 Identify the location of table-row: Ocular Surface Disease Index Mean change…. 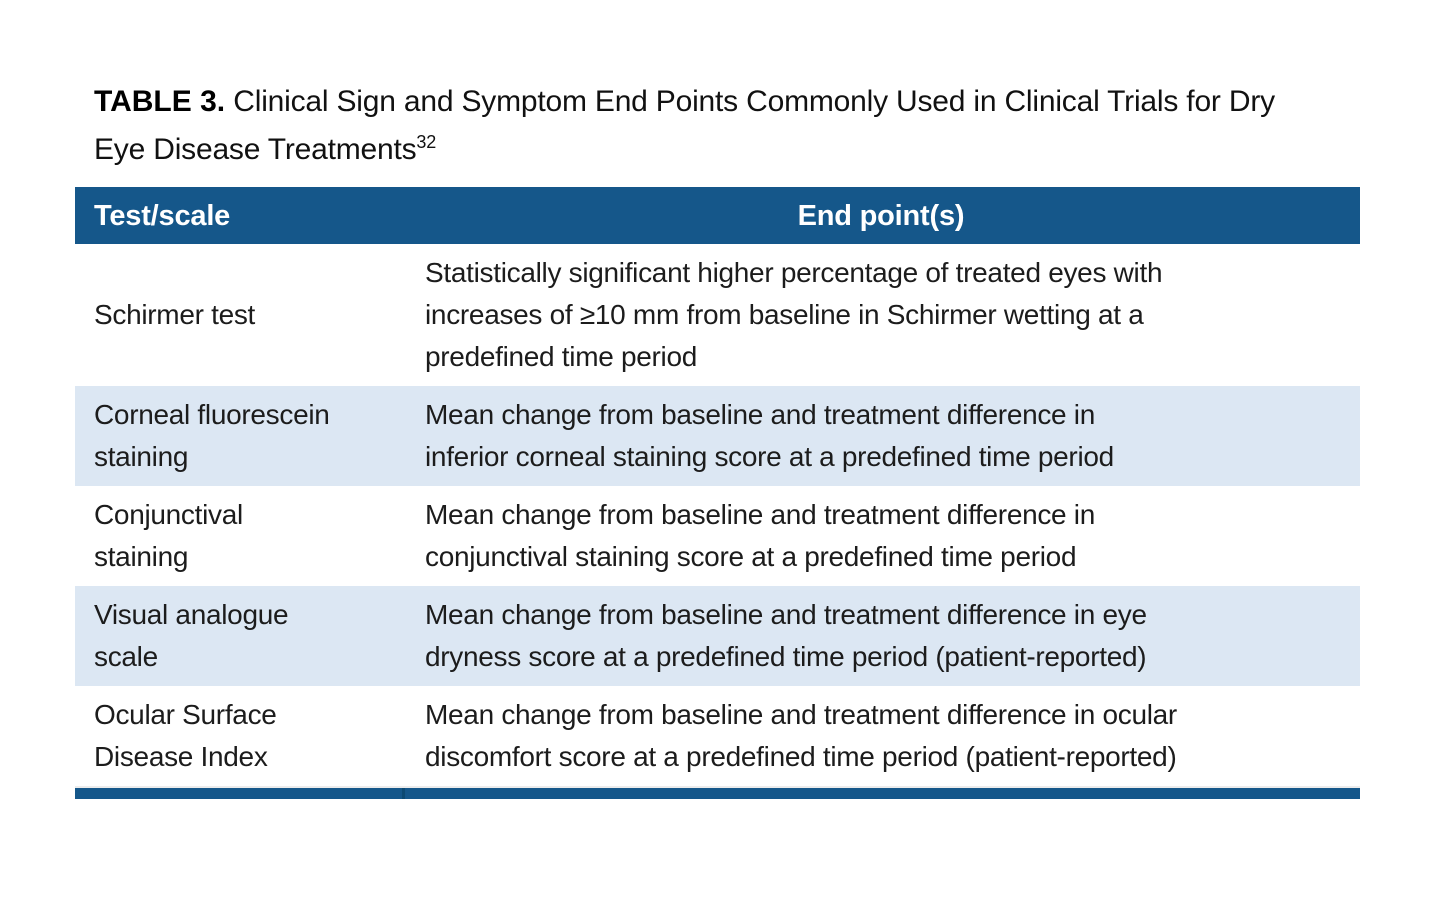
(717, 736).